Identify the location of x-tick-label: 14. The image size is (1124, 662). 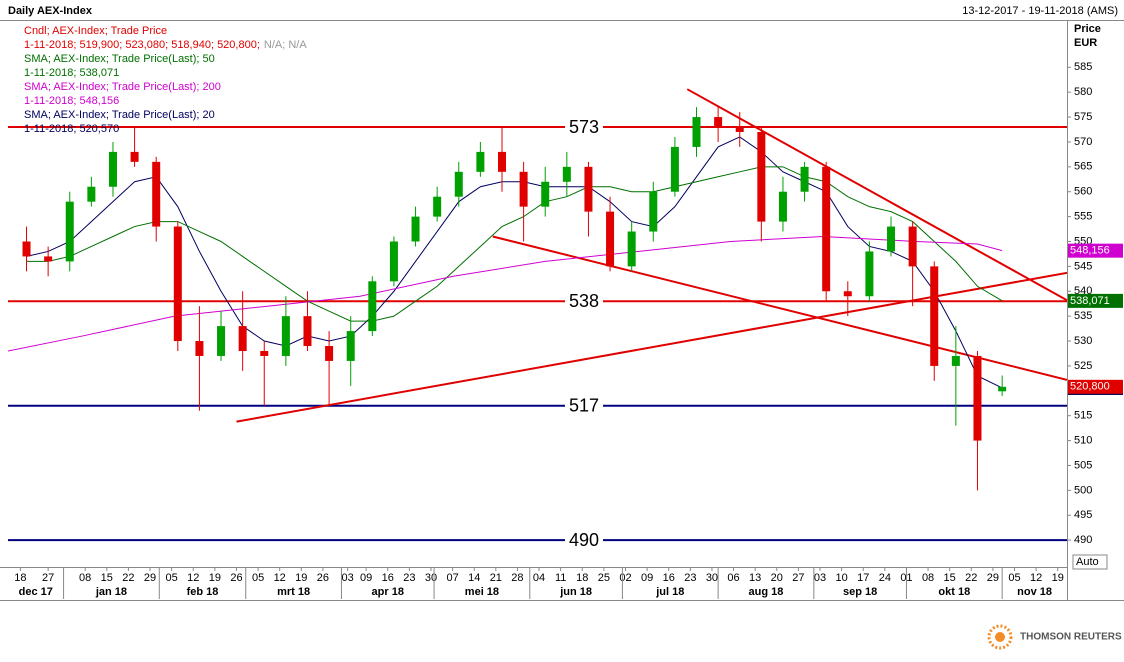
(474, 578).